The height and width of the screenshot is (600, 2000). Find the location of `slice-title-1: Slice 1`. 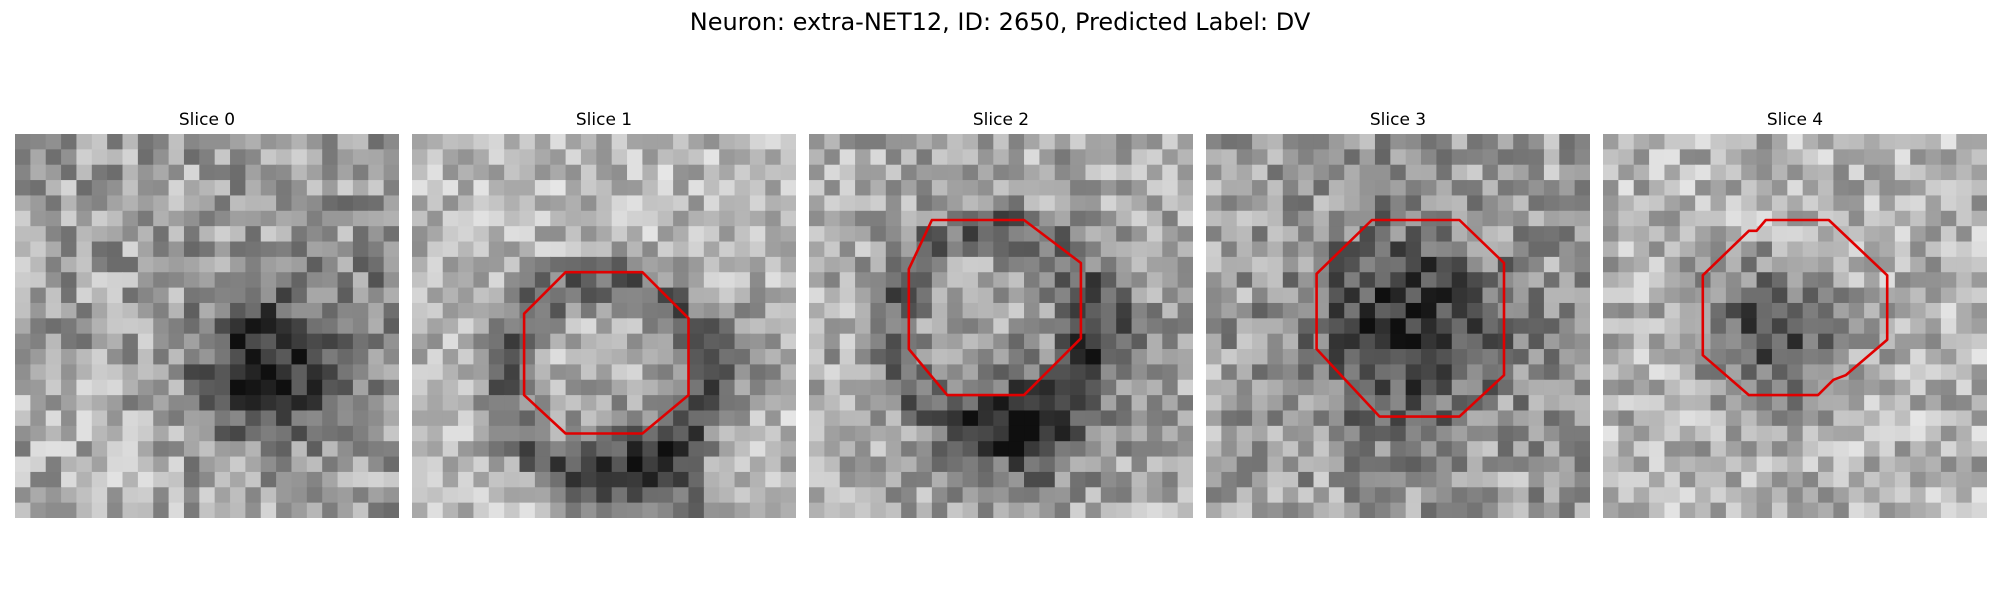

slice-title-1: Slice 1 is located at coordinates (604, 120).